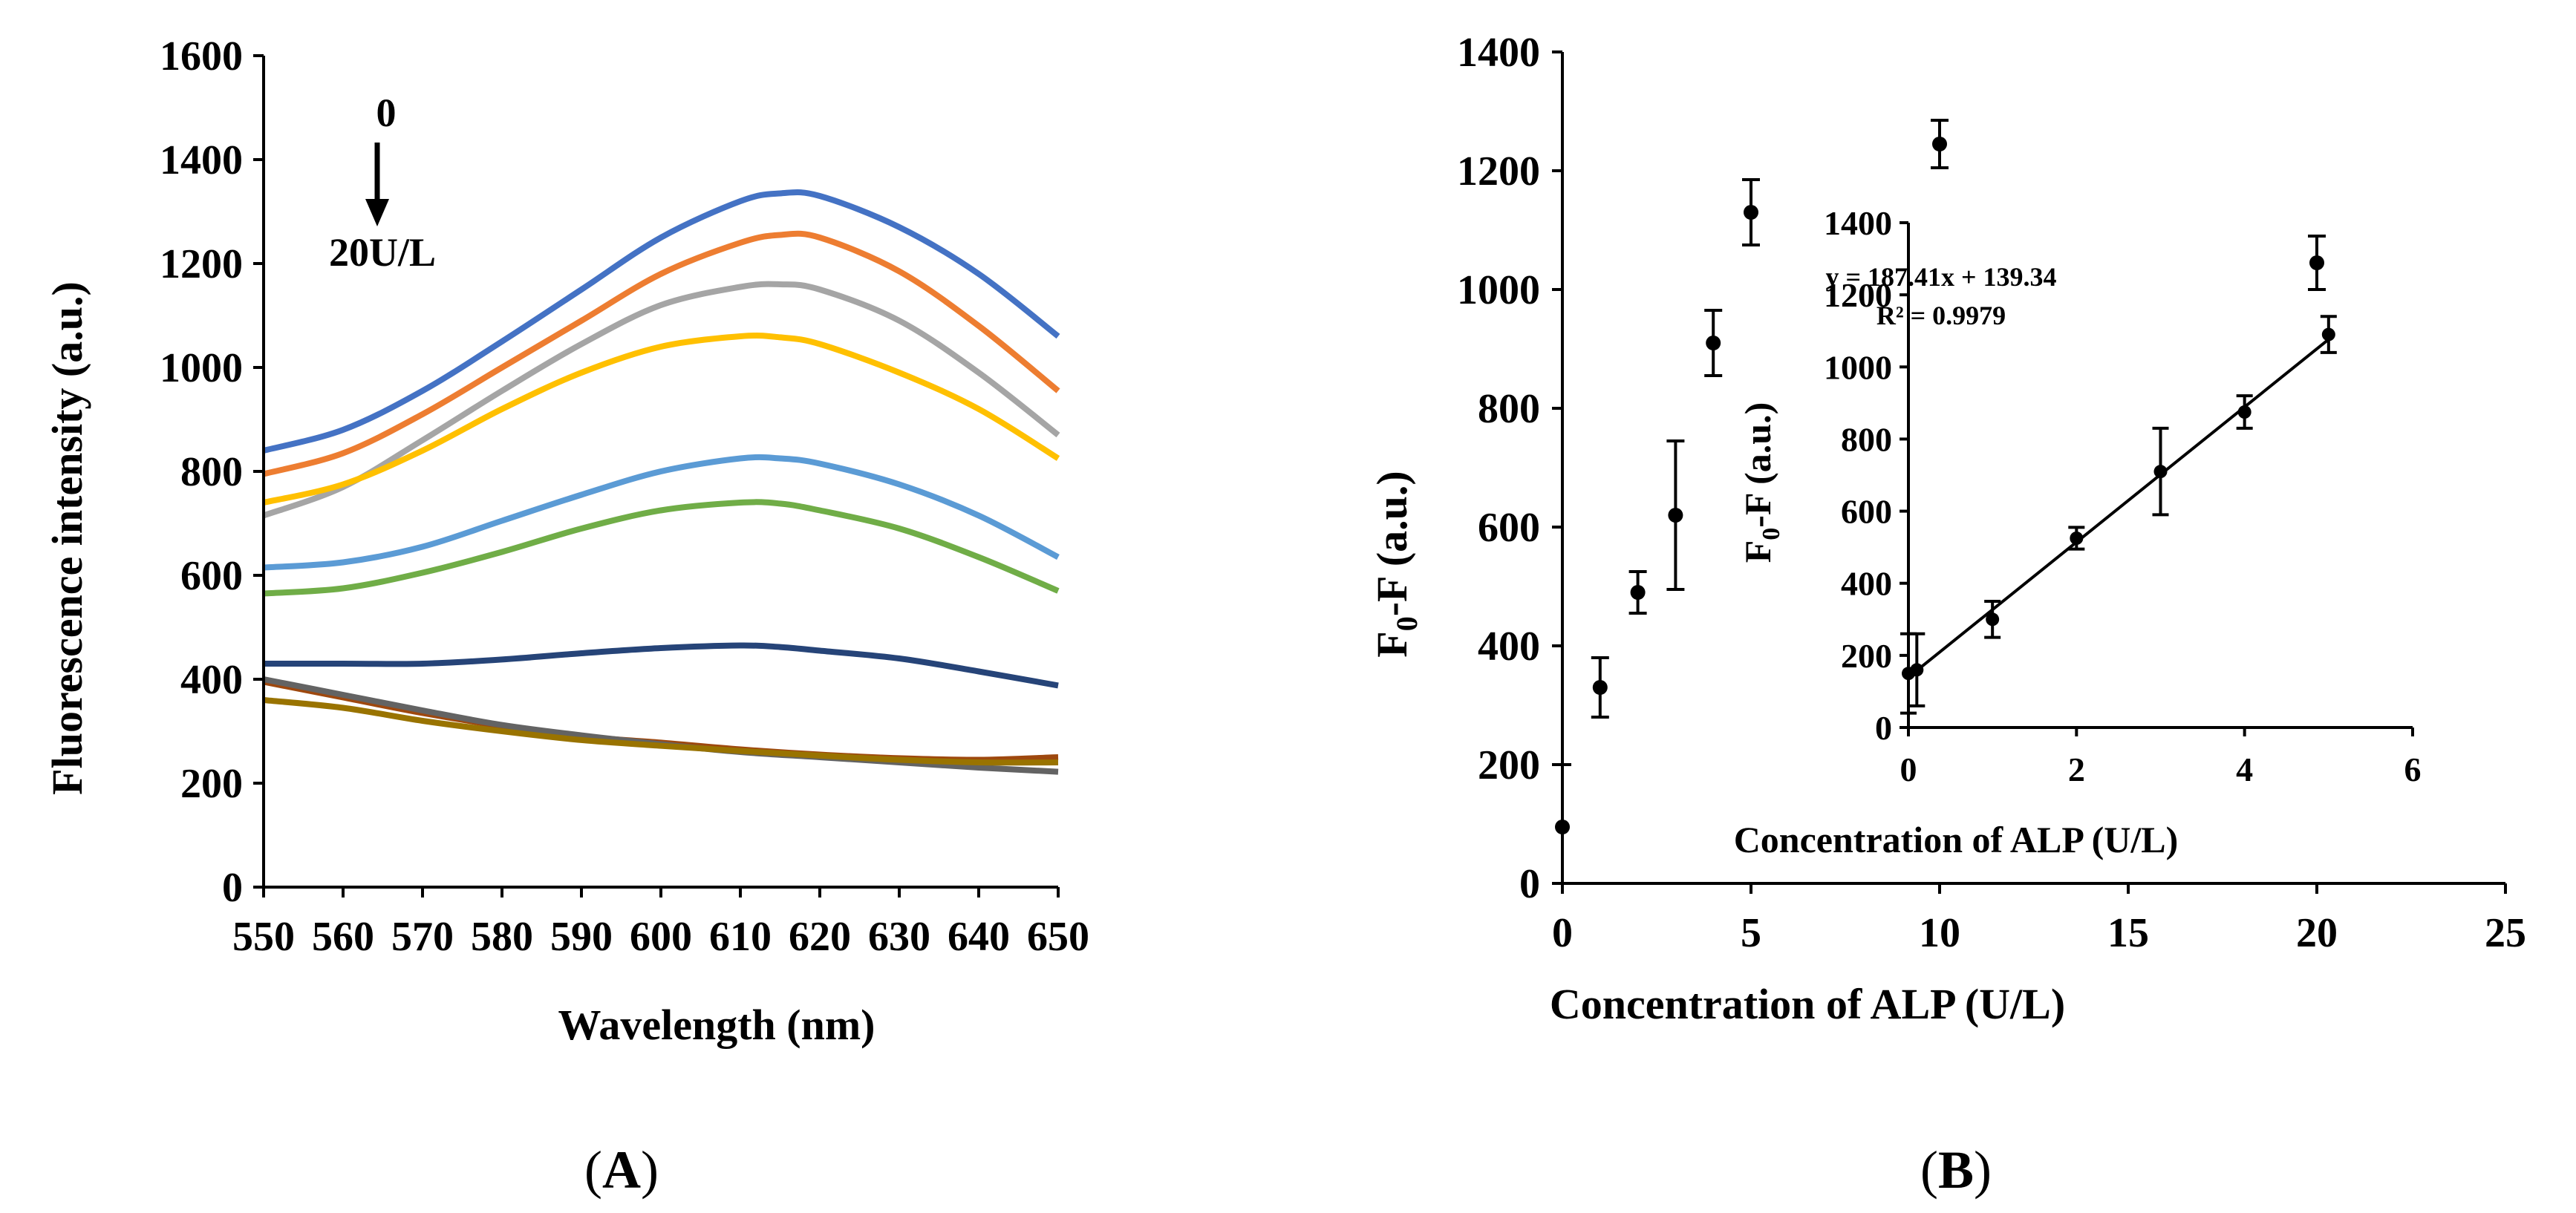  Describe the element at coordinates (1858, 295) in the screenshot. I see `inset-y-tick-label: 1200` at that location.